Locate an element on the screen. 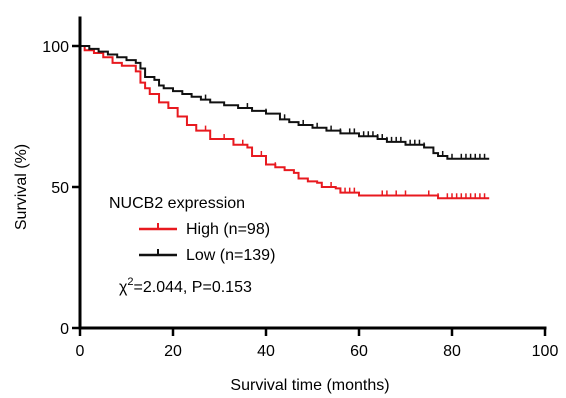 Image resolution: width=566 pixels, height=398 pixels. legend-label-high: High (n=98) is located at coordinates (228, 229).